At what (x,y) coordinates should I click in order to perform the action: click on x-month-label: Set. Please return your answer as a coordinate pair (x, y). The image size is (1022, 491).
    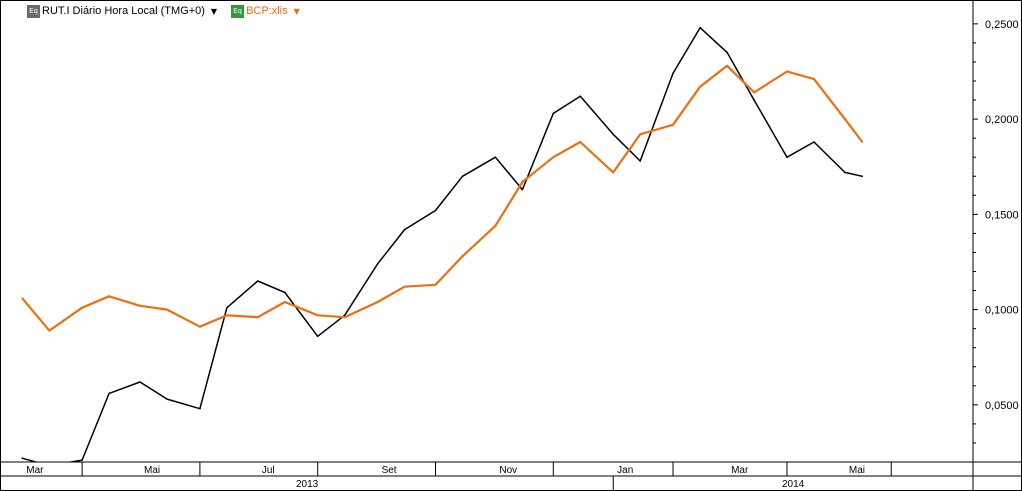
    Looking at the image, I should click on (389, 470).